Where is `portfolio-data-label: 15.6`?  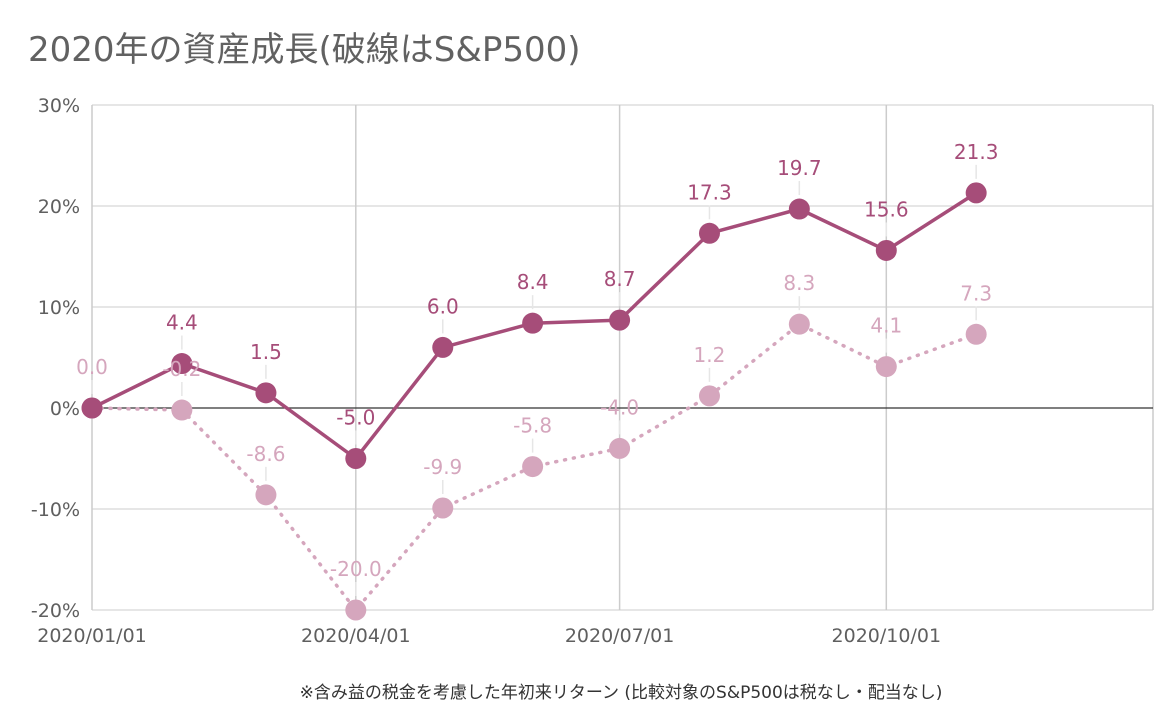 portfolio-data-label: 15.6 is located at coordinates (886, 209).